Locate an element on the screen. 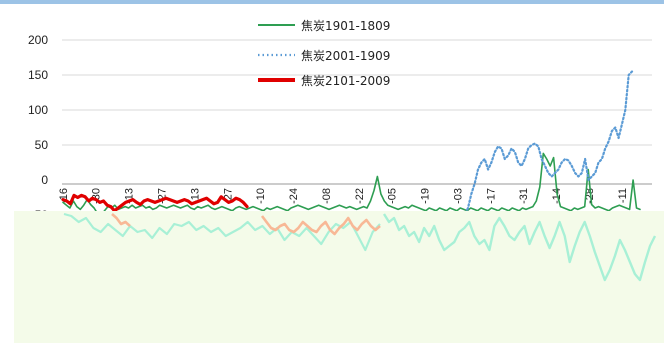  x-tick-label: -10 is located at coordinates (261, 196).